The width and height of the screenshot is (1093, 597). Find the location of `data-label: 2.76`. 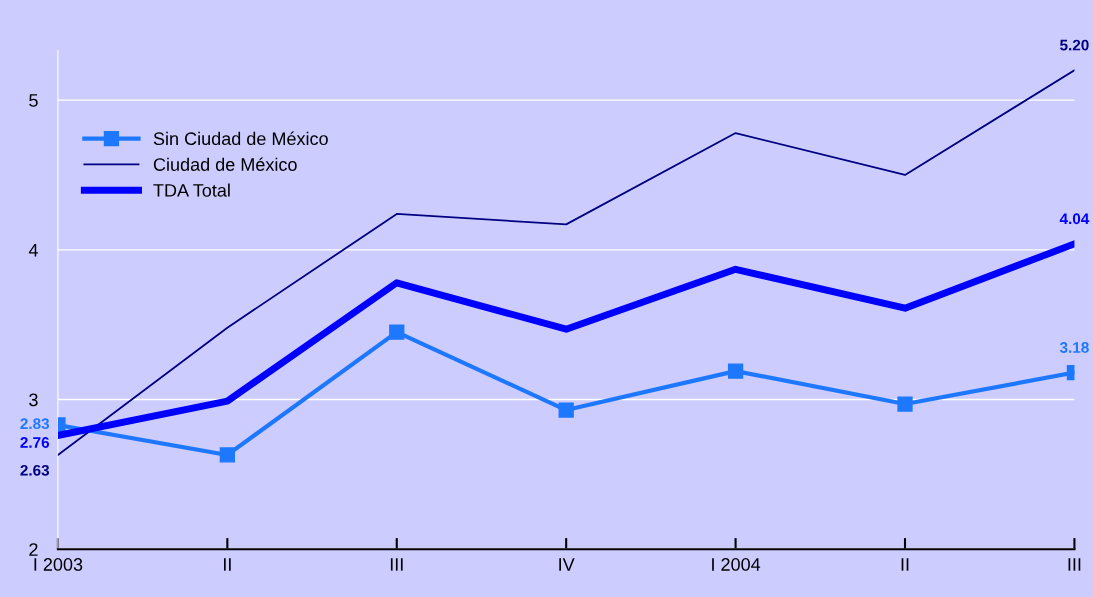

data-label: 2.76 is located at coordinates (35, 442).